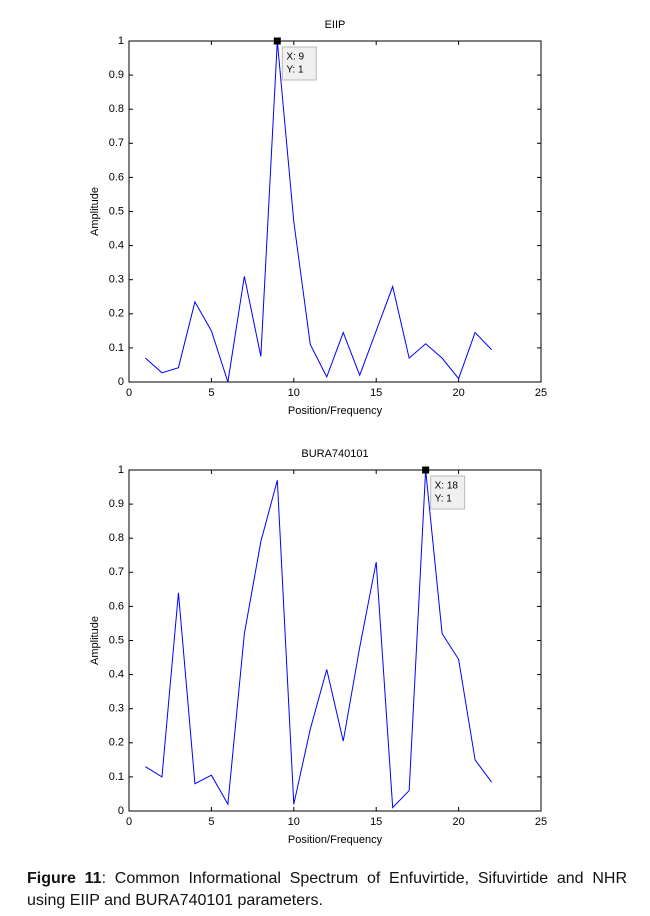 This screenshot has width=650, height=916. I want to click on chart-title: EIIP, so click(335, 25).